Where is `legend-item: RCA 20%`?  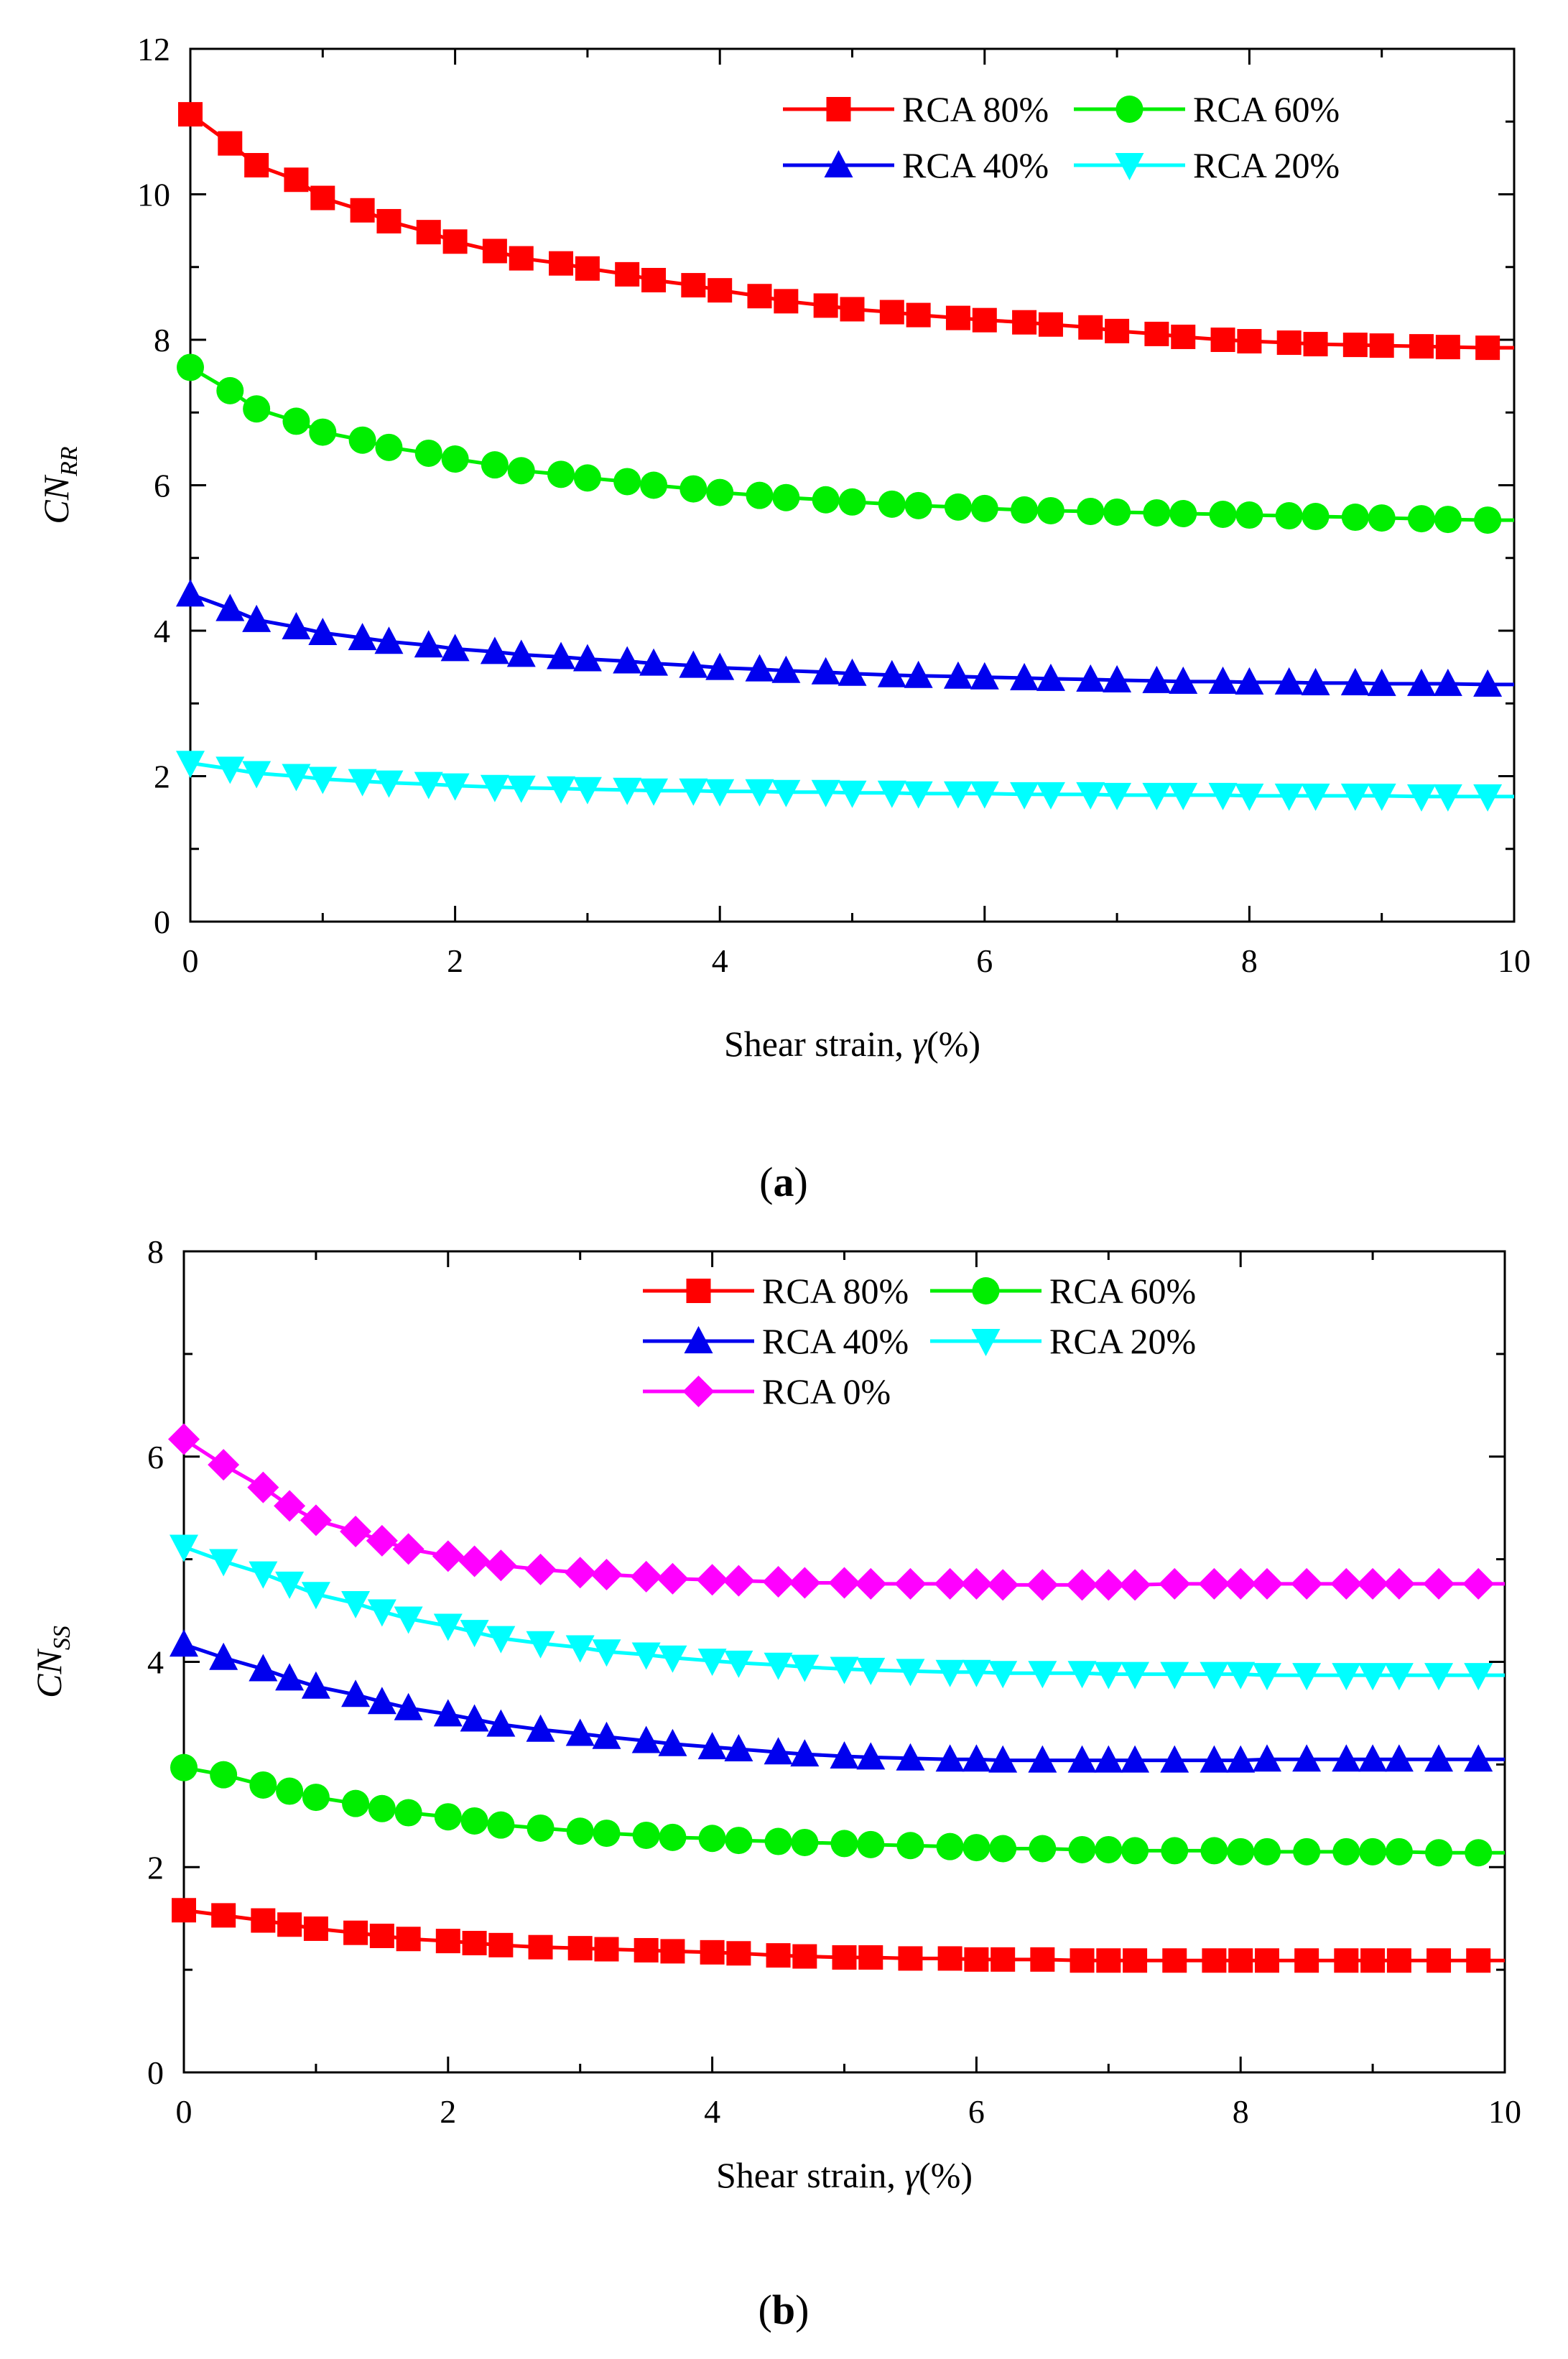 legend-item: RCA 20% is located at coordinates (1207, 165).